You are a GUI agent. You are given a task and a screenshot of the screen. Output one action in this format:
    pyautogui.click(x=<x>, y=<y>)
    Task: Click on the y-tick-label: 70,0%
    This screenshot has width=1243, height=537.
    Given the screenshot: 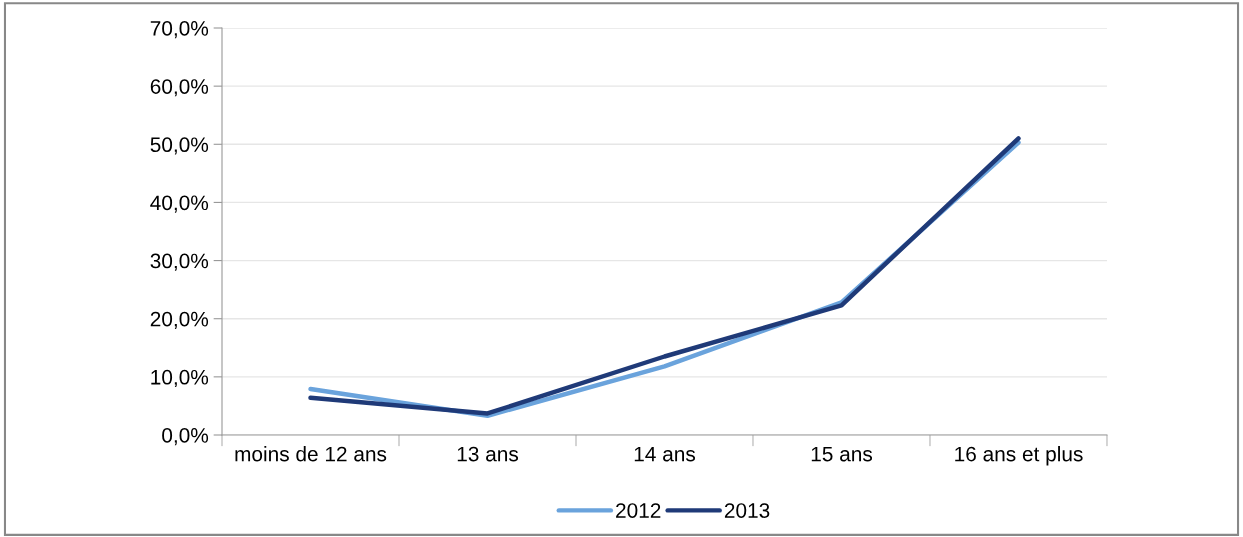 What is the action you would take?
    pyautogui.click(x=179, y=30)
    